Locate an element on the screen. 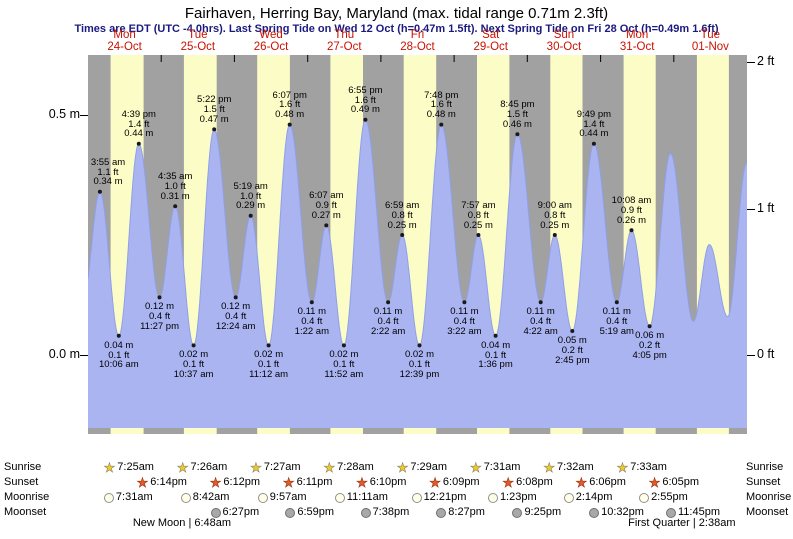  astro-time: 6:59pm is located at coordinates (316, 512).